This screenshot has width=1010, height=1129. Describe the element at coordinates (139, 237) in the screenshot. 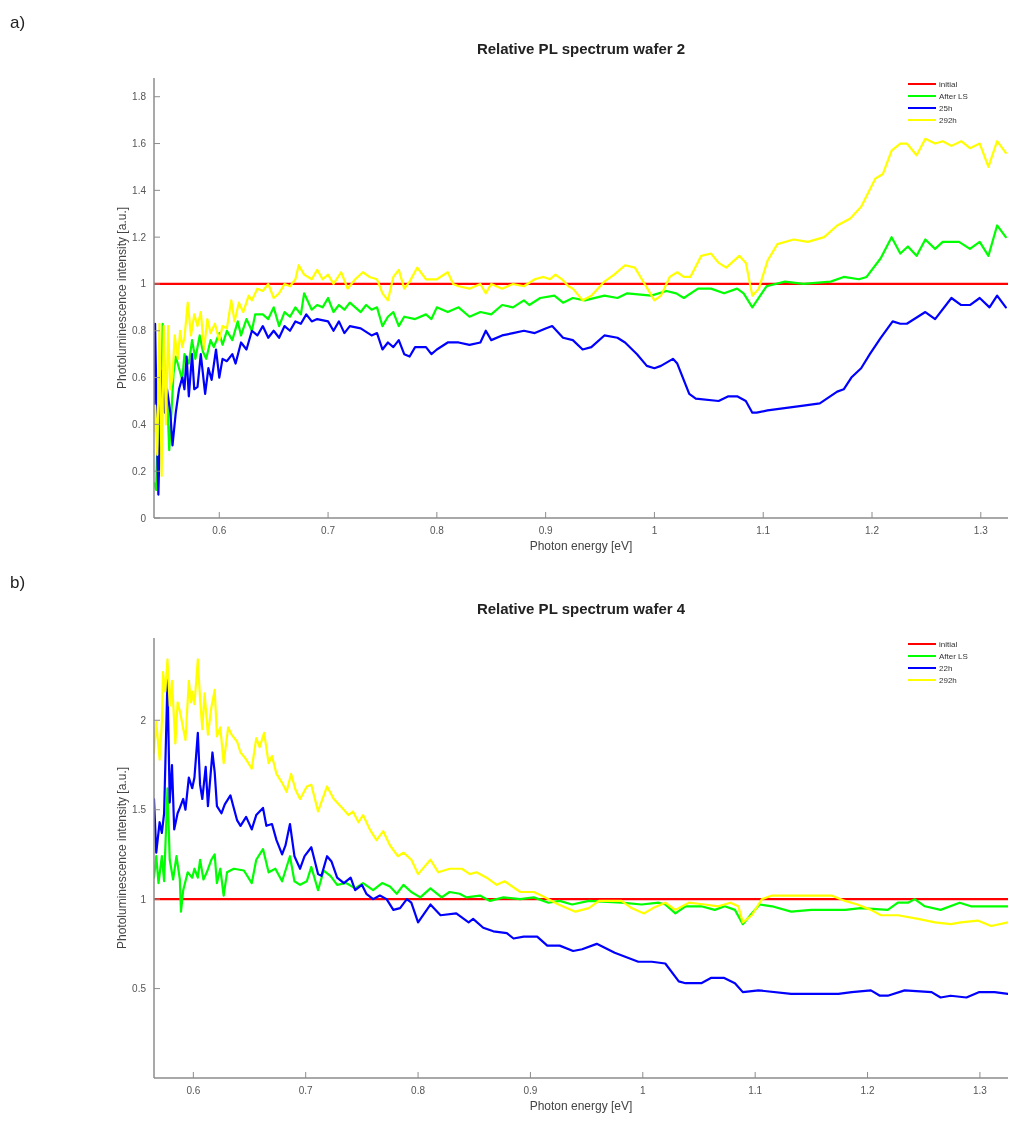

I see `y-tick-label: 1.2` at that location.